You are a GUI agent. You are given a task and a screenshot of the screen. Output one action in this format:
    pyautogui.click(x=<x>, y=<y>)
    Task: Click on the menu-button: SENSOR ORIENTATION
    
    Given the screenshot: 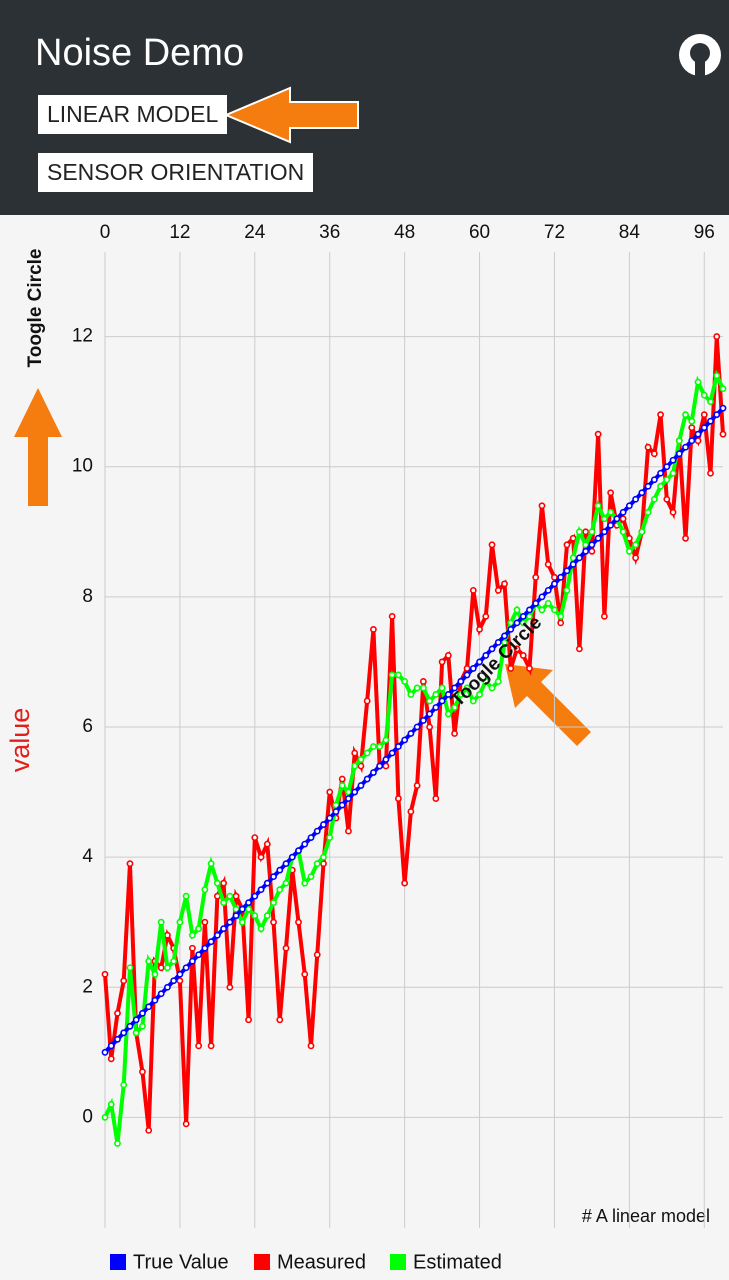 What is the action you would take?
    pyautogui.click(x=176, y=172)
    